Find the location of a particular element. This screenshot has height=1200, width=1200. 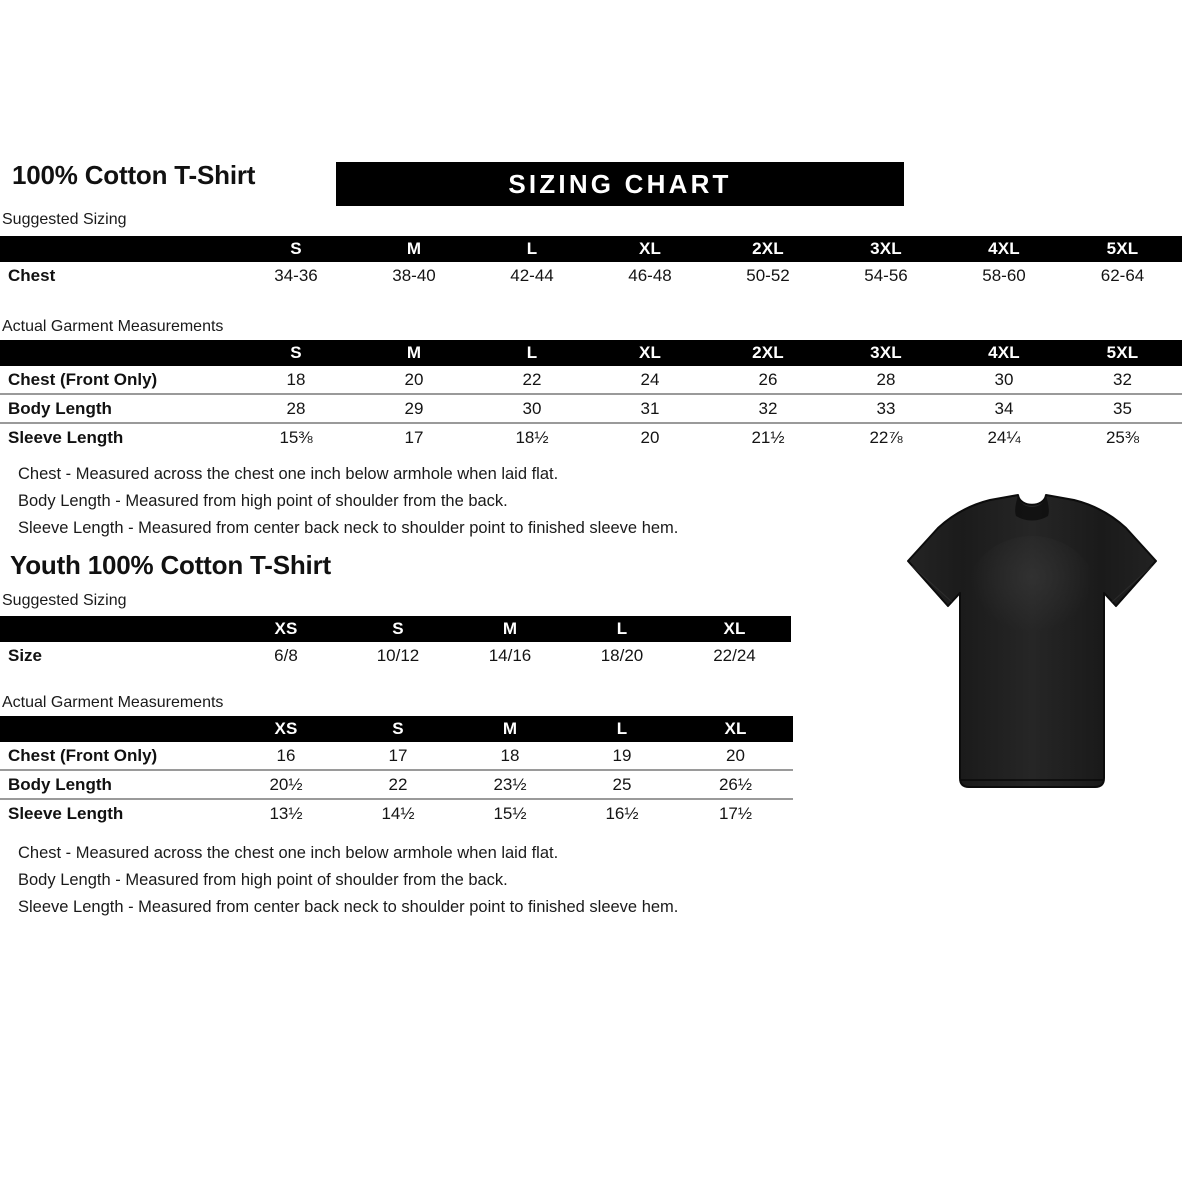

table-row: Sleeve Length 13½ 14½ 15½ 16½ 17½ is located at coordinates (396, 813).